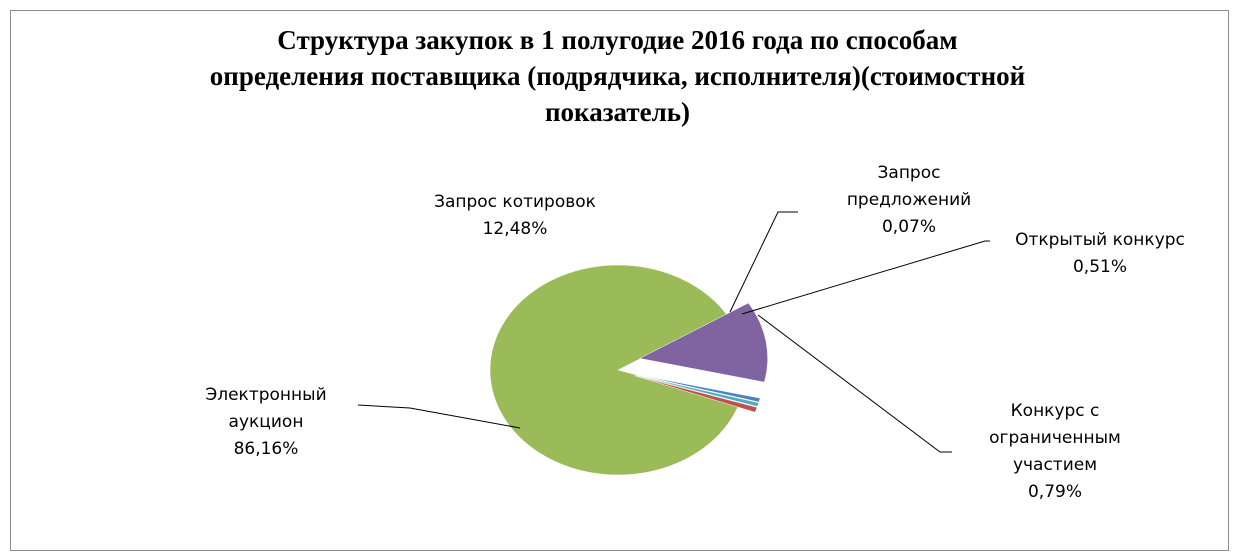  I want to click on label-proposal-request: Запрос предложений 0,07%, so click(909, 200).